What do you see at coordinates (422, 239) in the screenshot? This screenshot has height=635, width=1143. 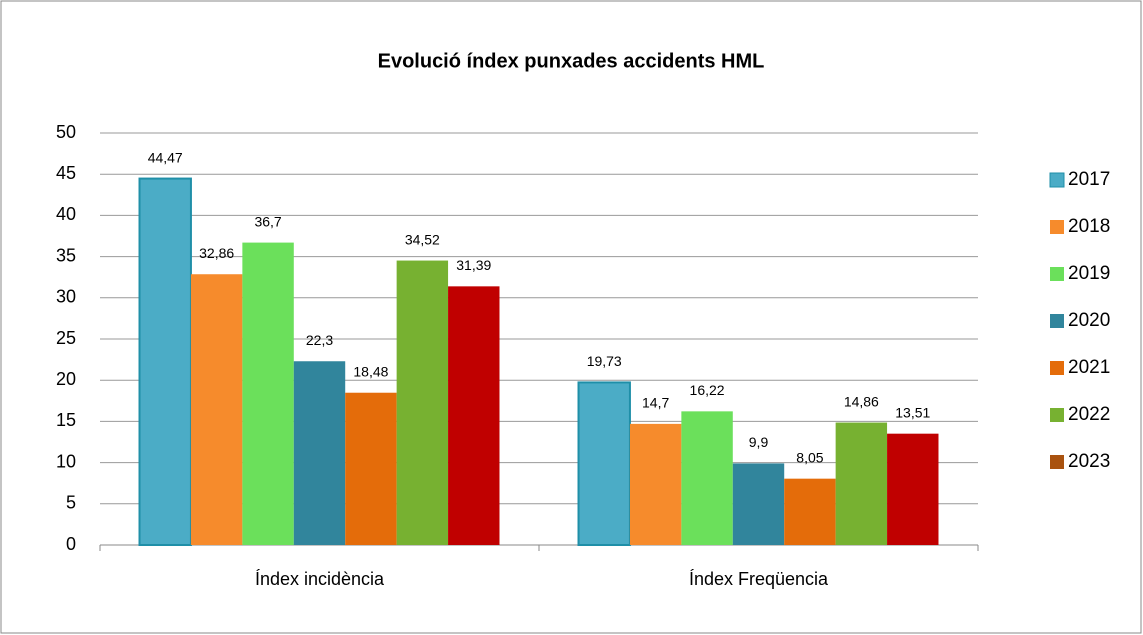 I see `value-label: 34,52` at bounding box center [422, 239].